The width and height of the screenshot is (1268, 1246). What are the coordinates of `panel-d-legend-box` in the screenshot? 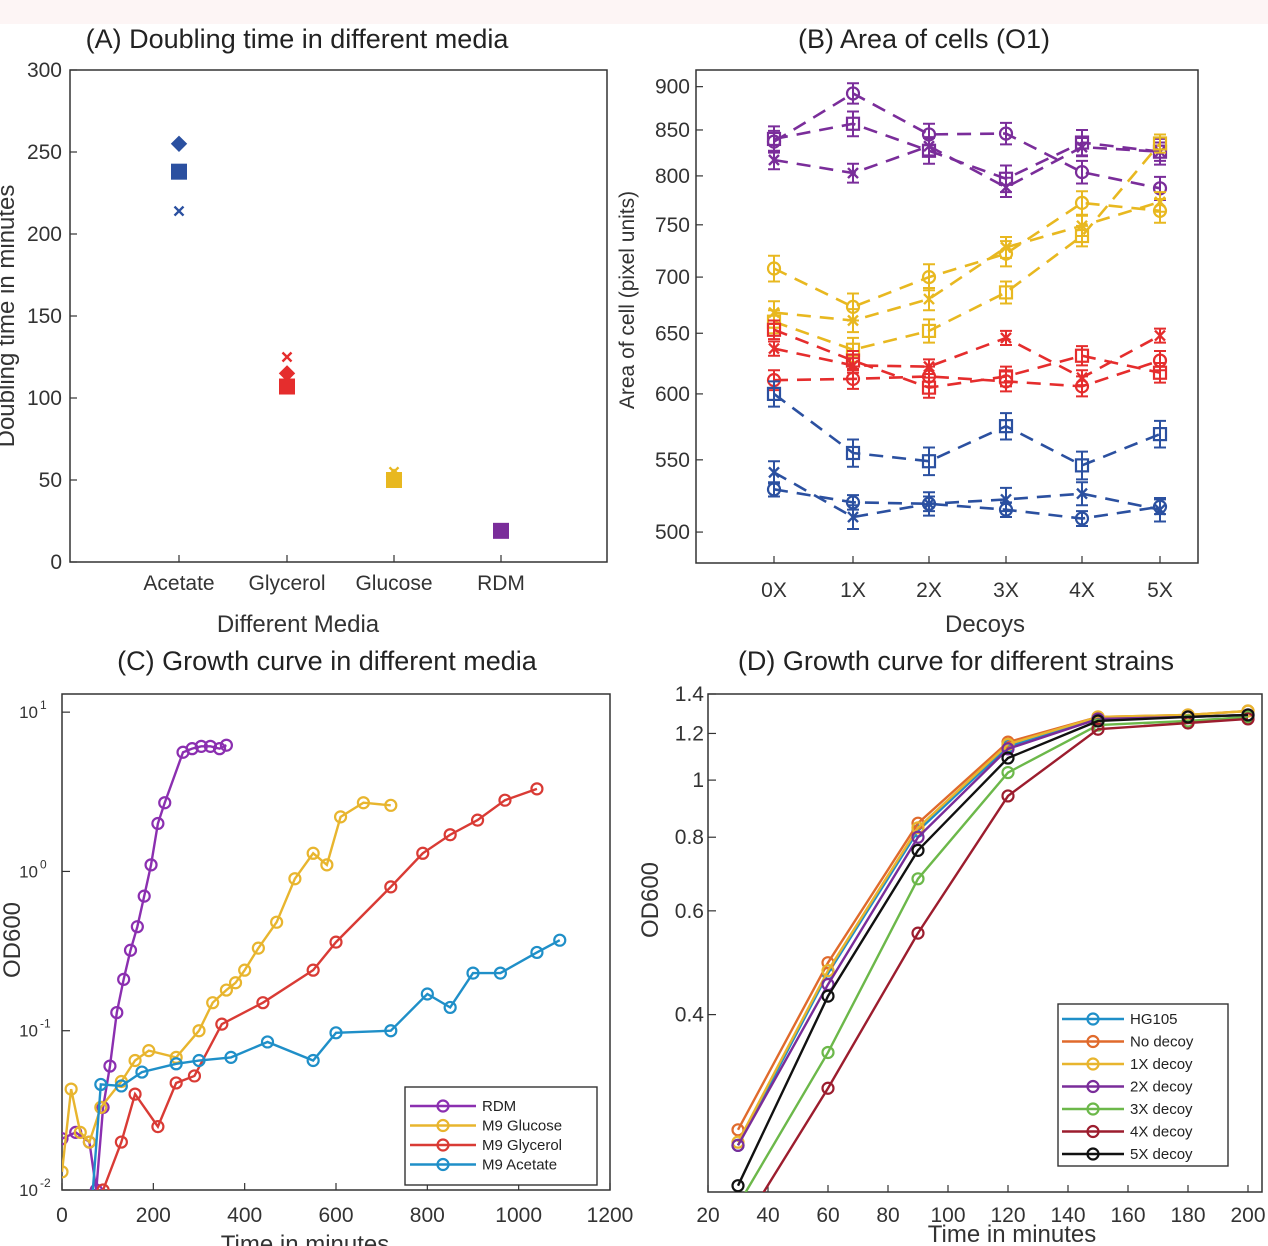 It's located at (1143, 1085).